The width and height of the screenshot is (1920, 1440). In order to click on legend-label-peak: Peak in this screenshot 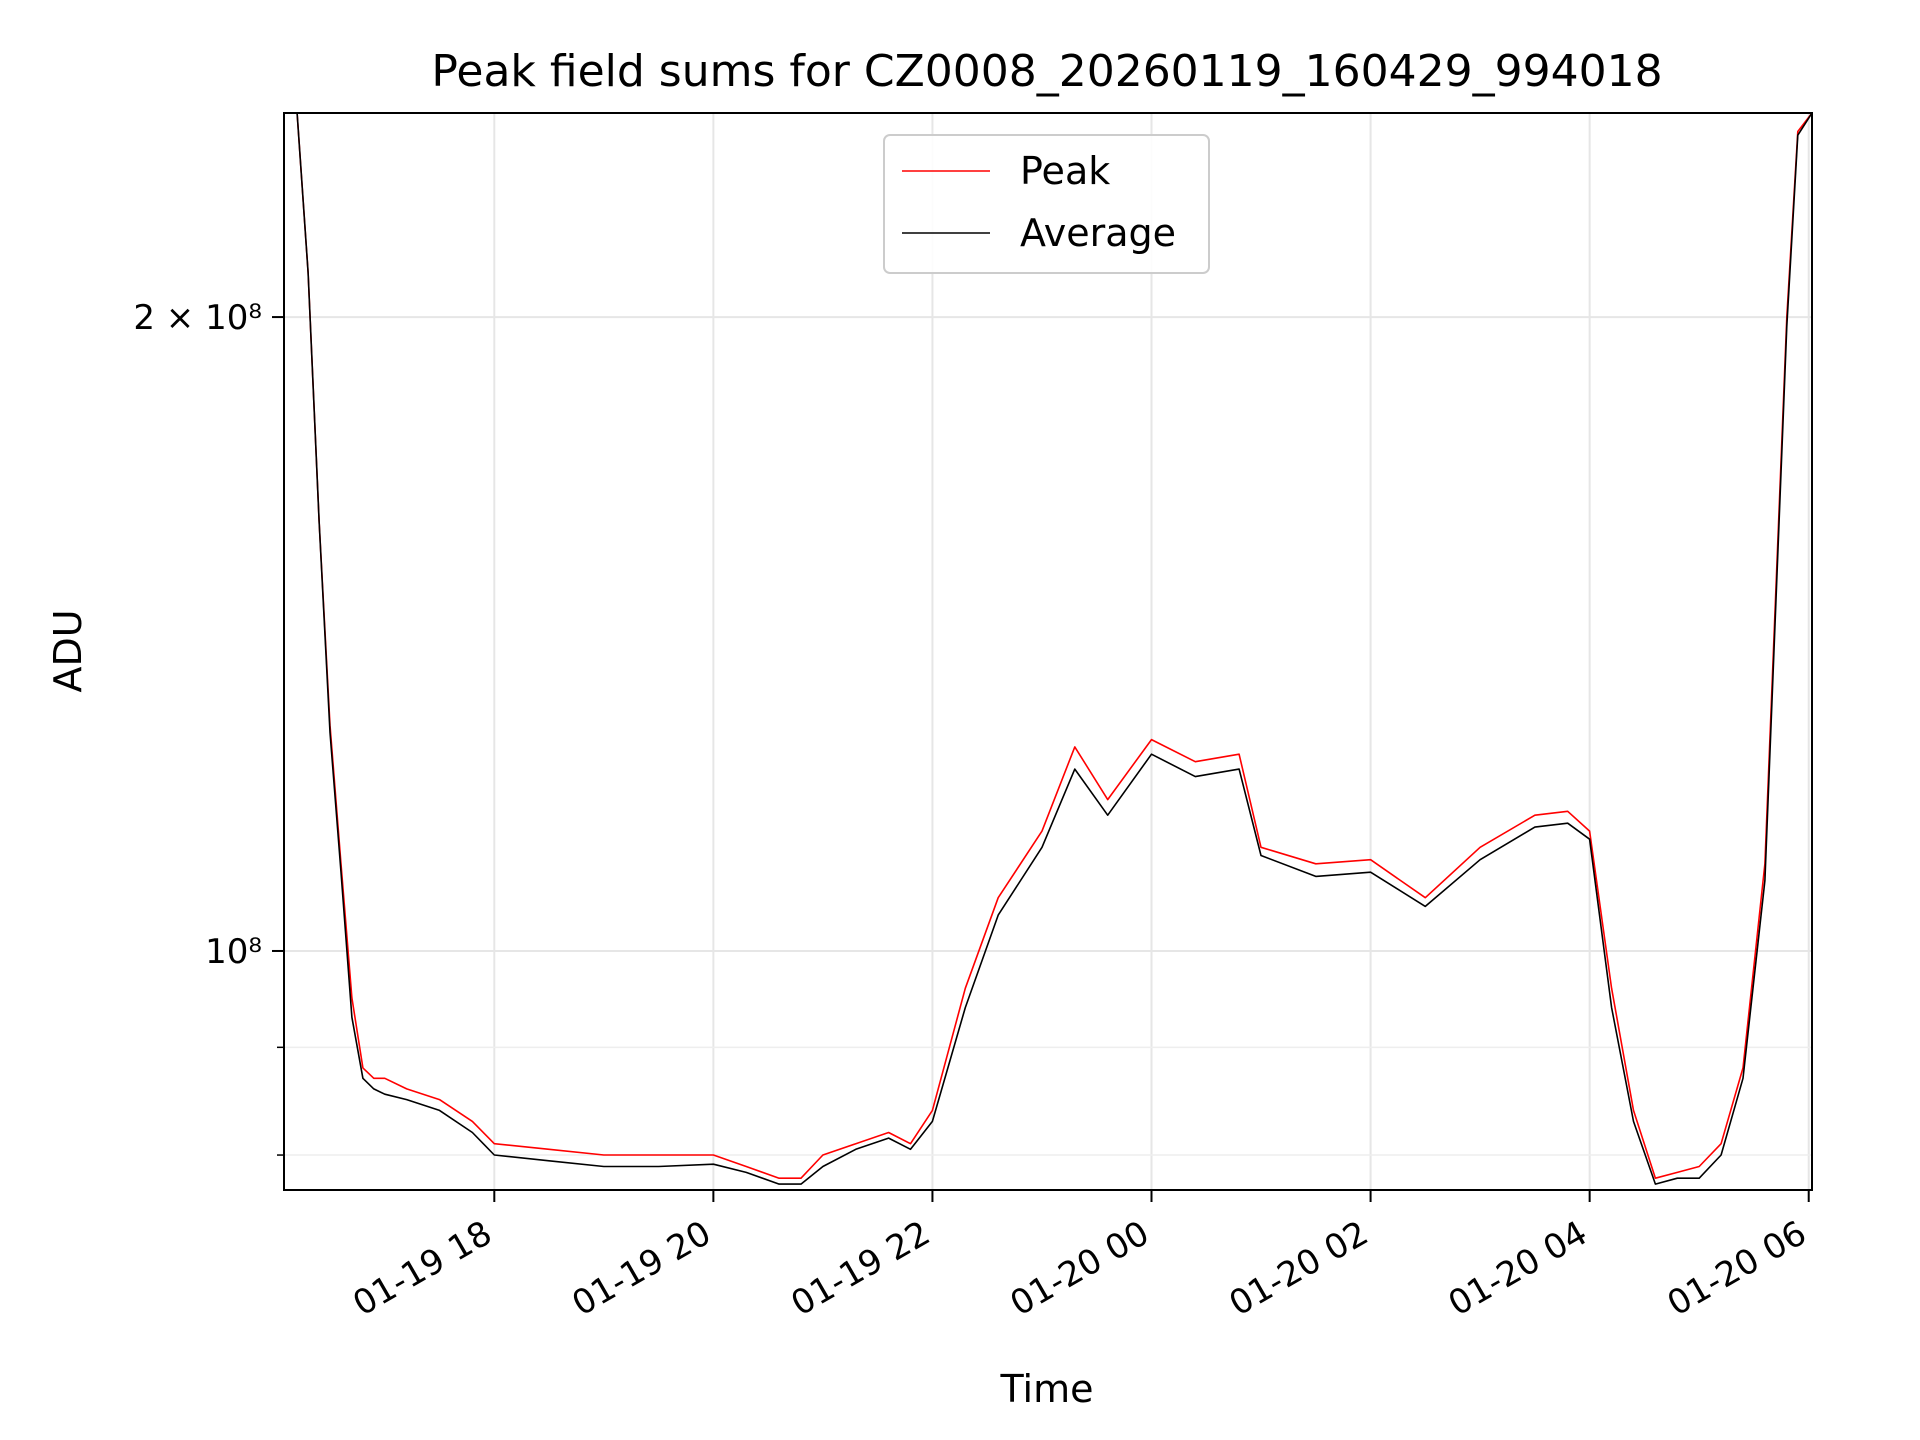, I will do `click(1065, 171)`.